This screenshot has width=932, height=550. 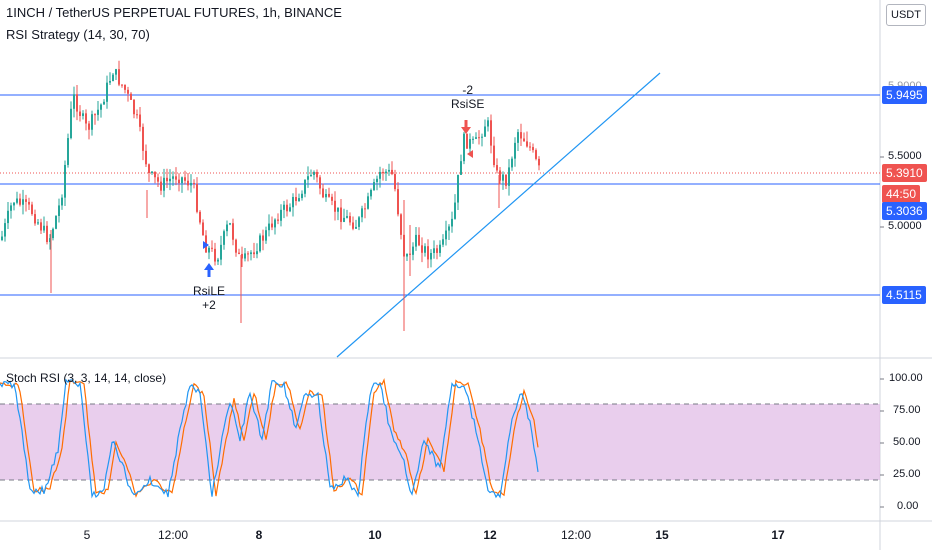 What do you see at coordinates (907, 442) in the screenshot?
I see `stoch-tick: 50.00` at bounding box center [907, 442].